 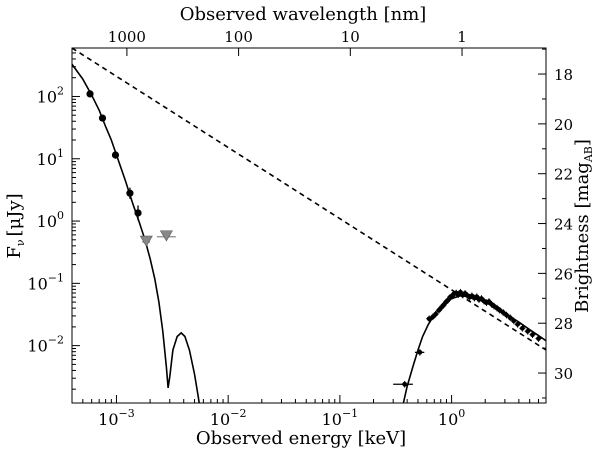 I want to click on x-tick-label: 10⁻¹, so click(x=340, y=418).